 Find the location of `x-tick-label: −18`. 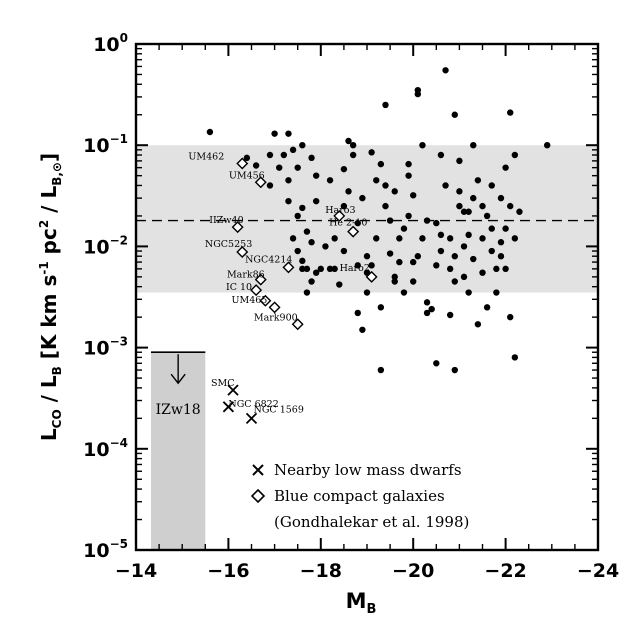

x-tick-label: −18 is located at coordinates (321, 571).